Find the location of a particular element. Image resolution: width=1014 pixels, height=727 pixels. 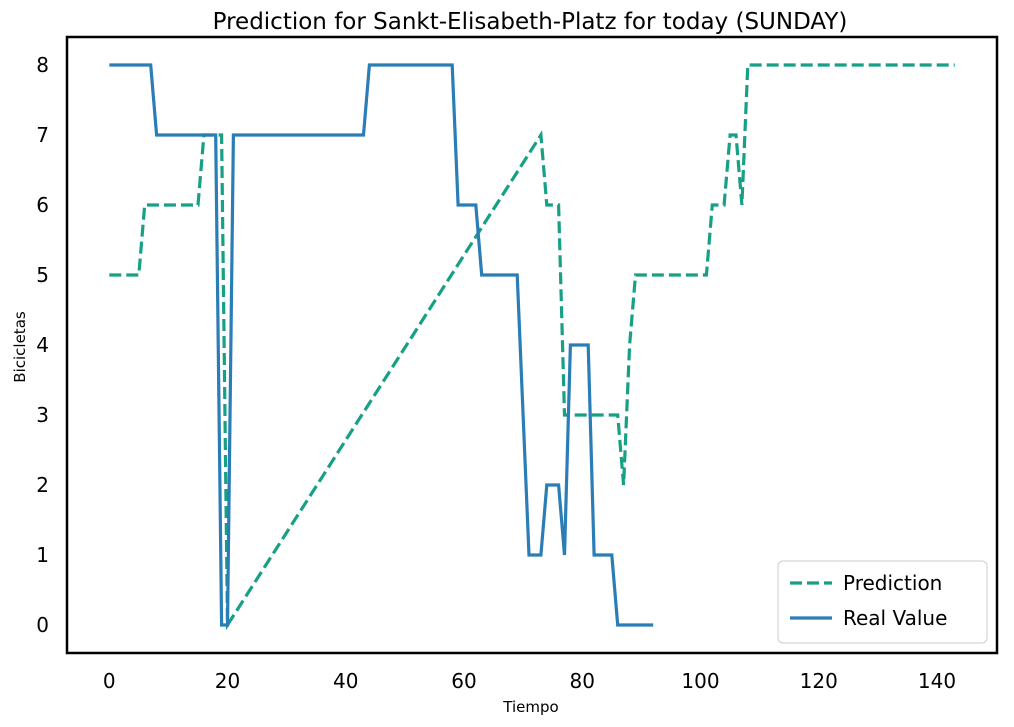

legend-label-real-value: Real Value is located at coordinates (895, 618).